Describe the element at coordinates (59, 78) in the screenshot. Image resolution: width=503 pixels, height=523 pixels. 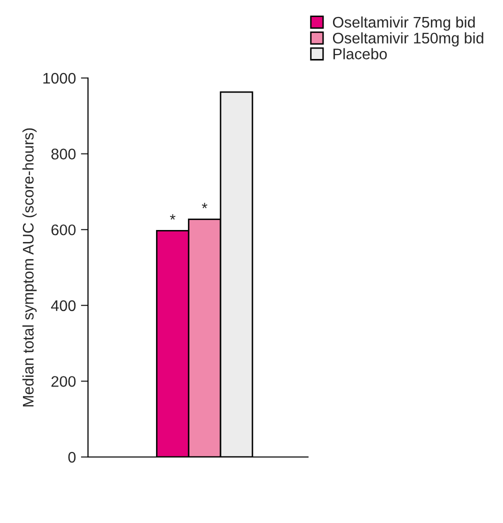
I see `y-tick-label: 1000` at that location.